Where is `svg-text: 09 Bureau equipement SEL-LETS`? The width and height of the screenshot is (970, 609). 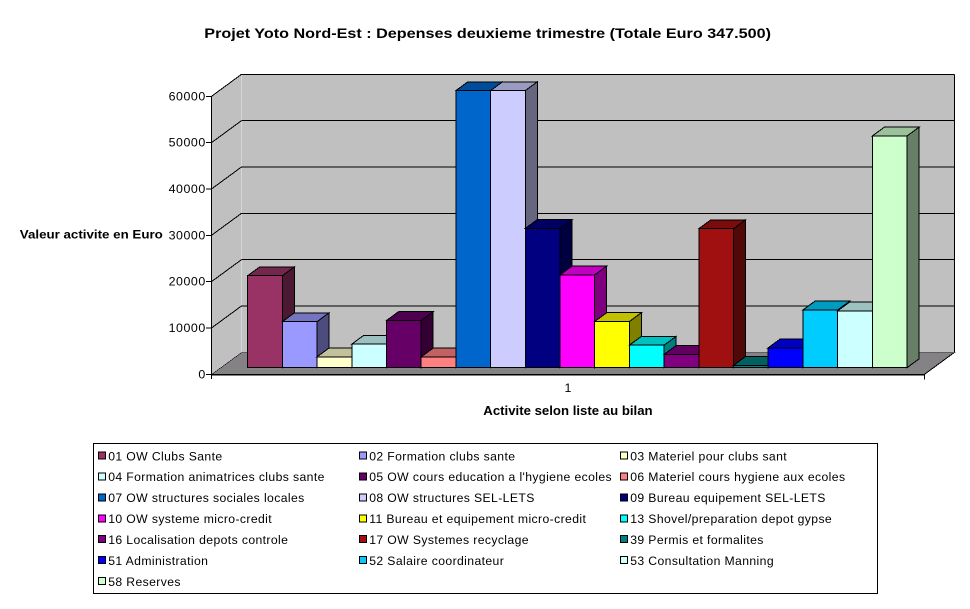
svg-text: 09 Bureau equipement SEL-LETS is located at coordinates (728, 498).